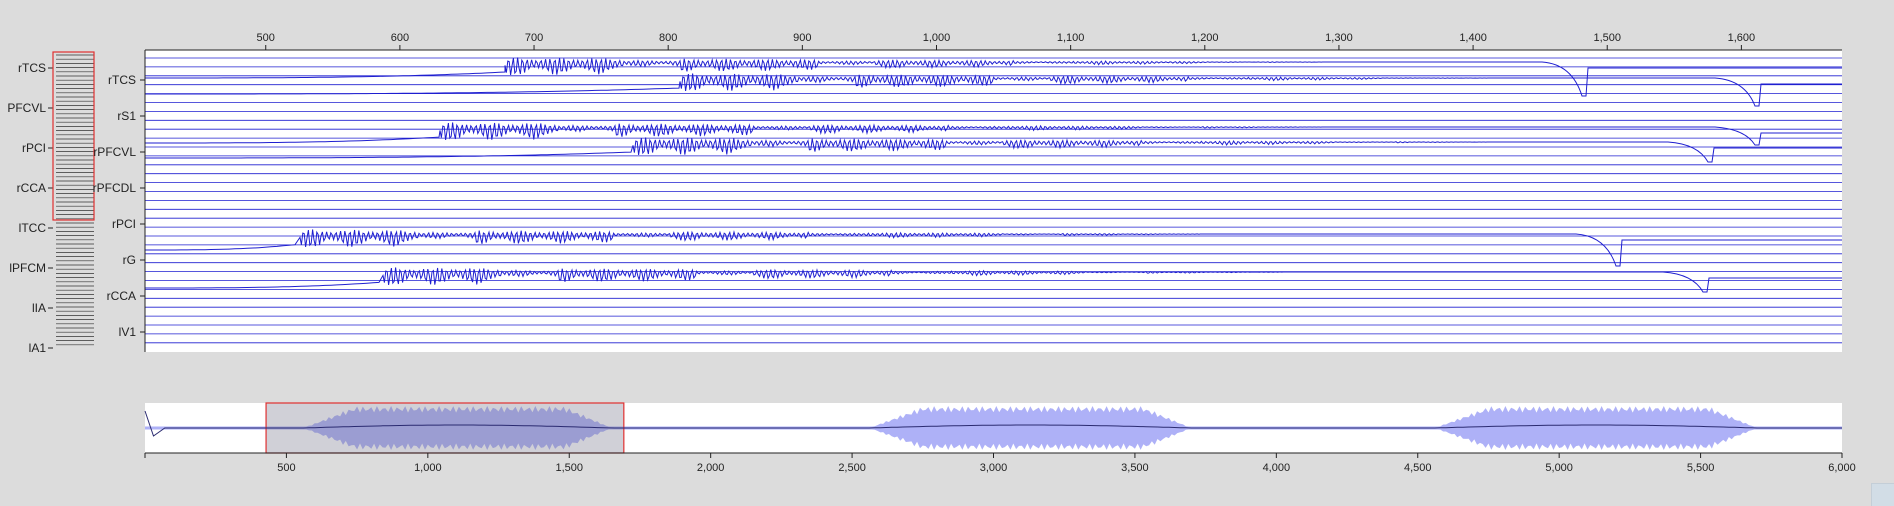 The height and width of the screenshot is (506, 1894). Describe the element at coordinates (27, 268) in the screenshot. I see `overview-label: lPFCM` at that location.